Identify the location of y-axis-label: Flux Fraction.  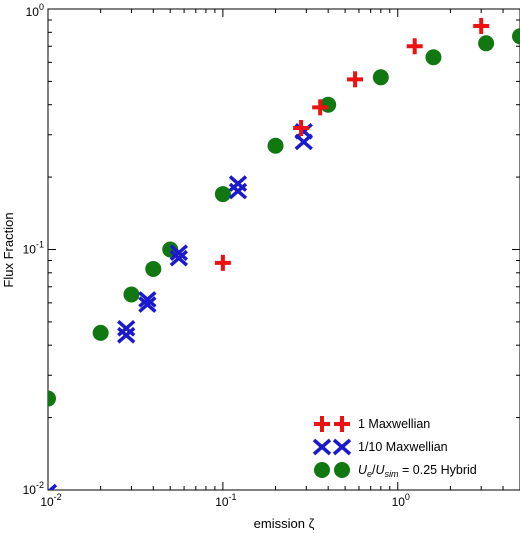
(8, 249).